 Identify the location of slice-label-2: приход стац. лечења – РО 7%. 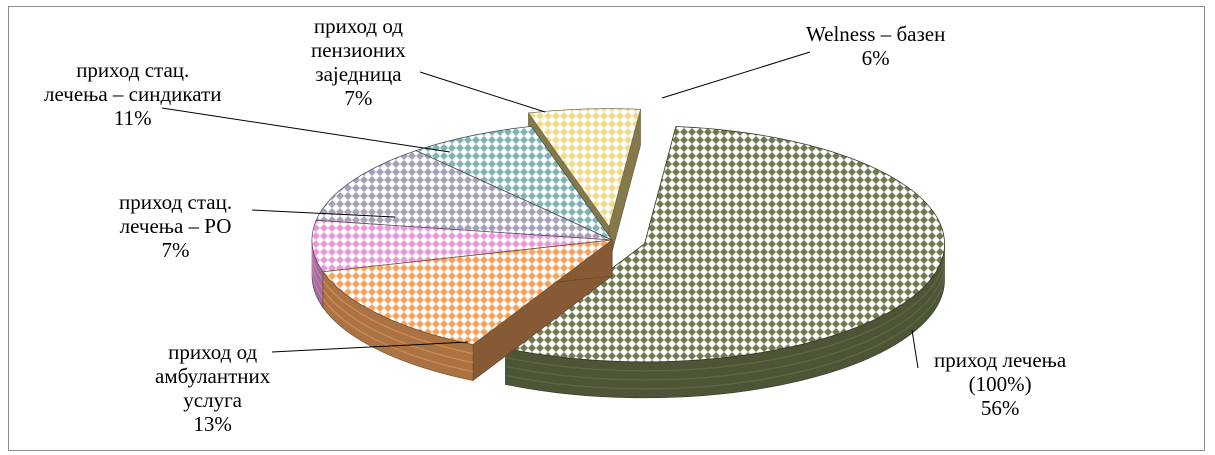
(175, 226).